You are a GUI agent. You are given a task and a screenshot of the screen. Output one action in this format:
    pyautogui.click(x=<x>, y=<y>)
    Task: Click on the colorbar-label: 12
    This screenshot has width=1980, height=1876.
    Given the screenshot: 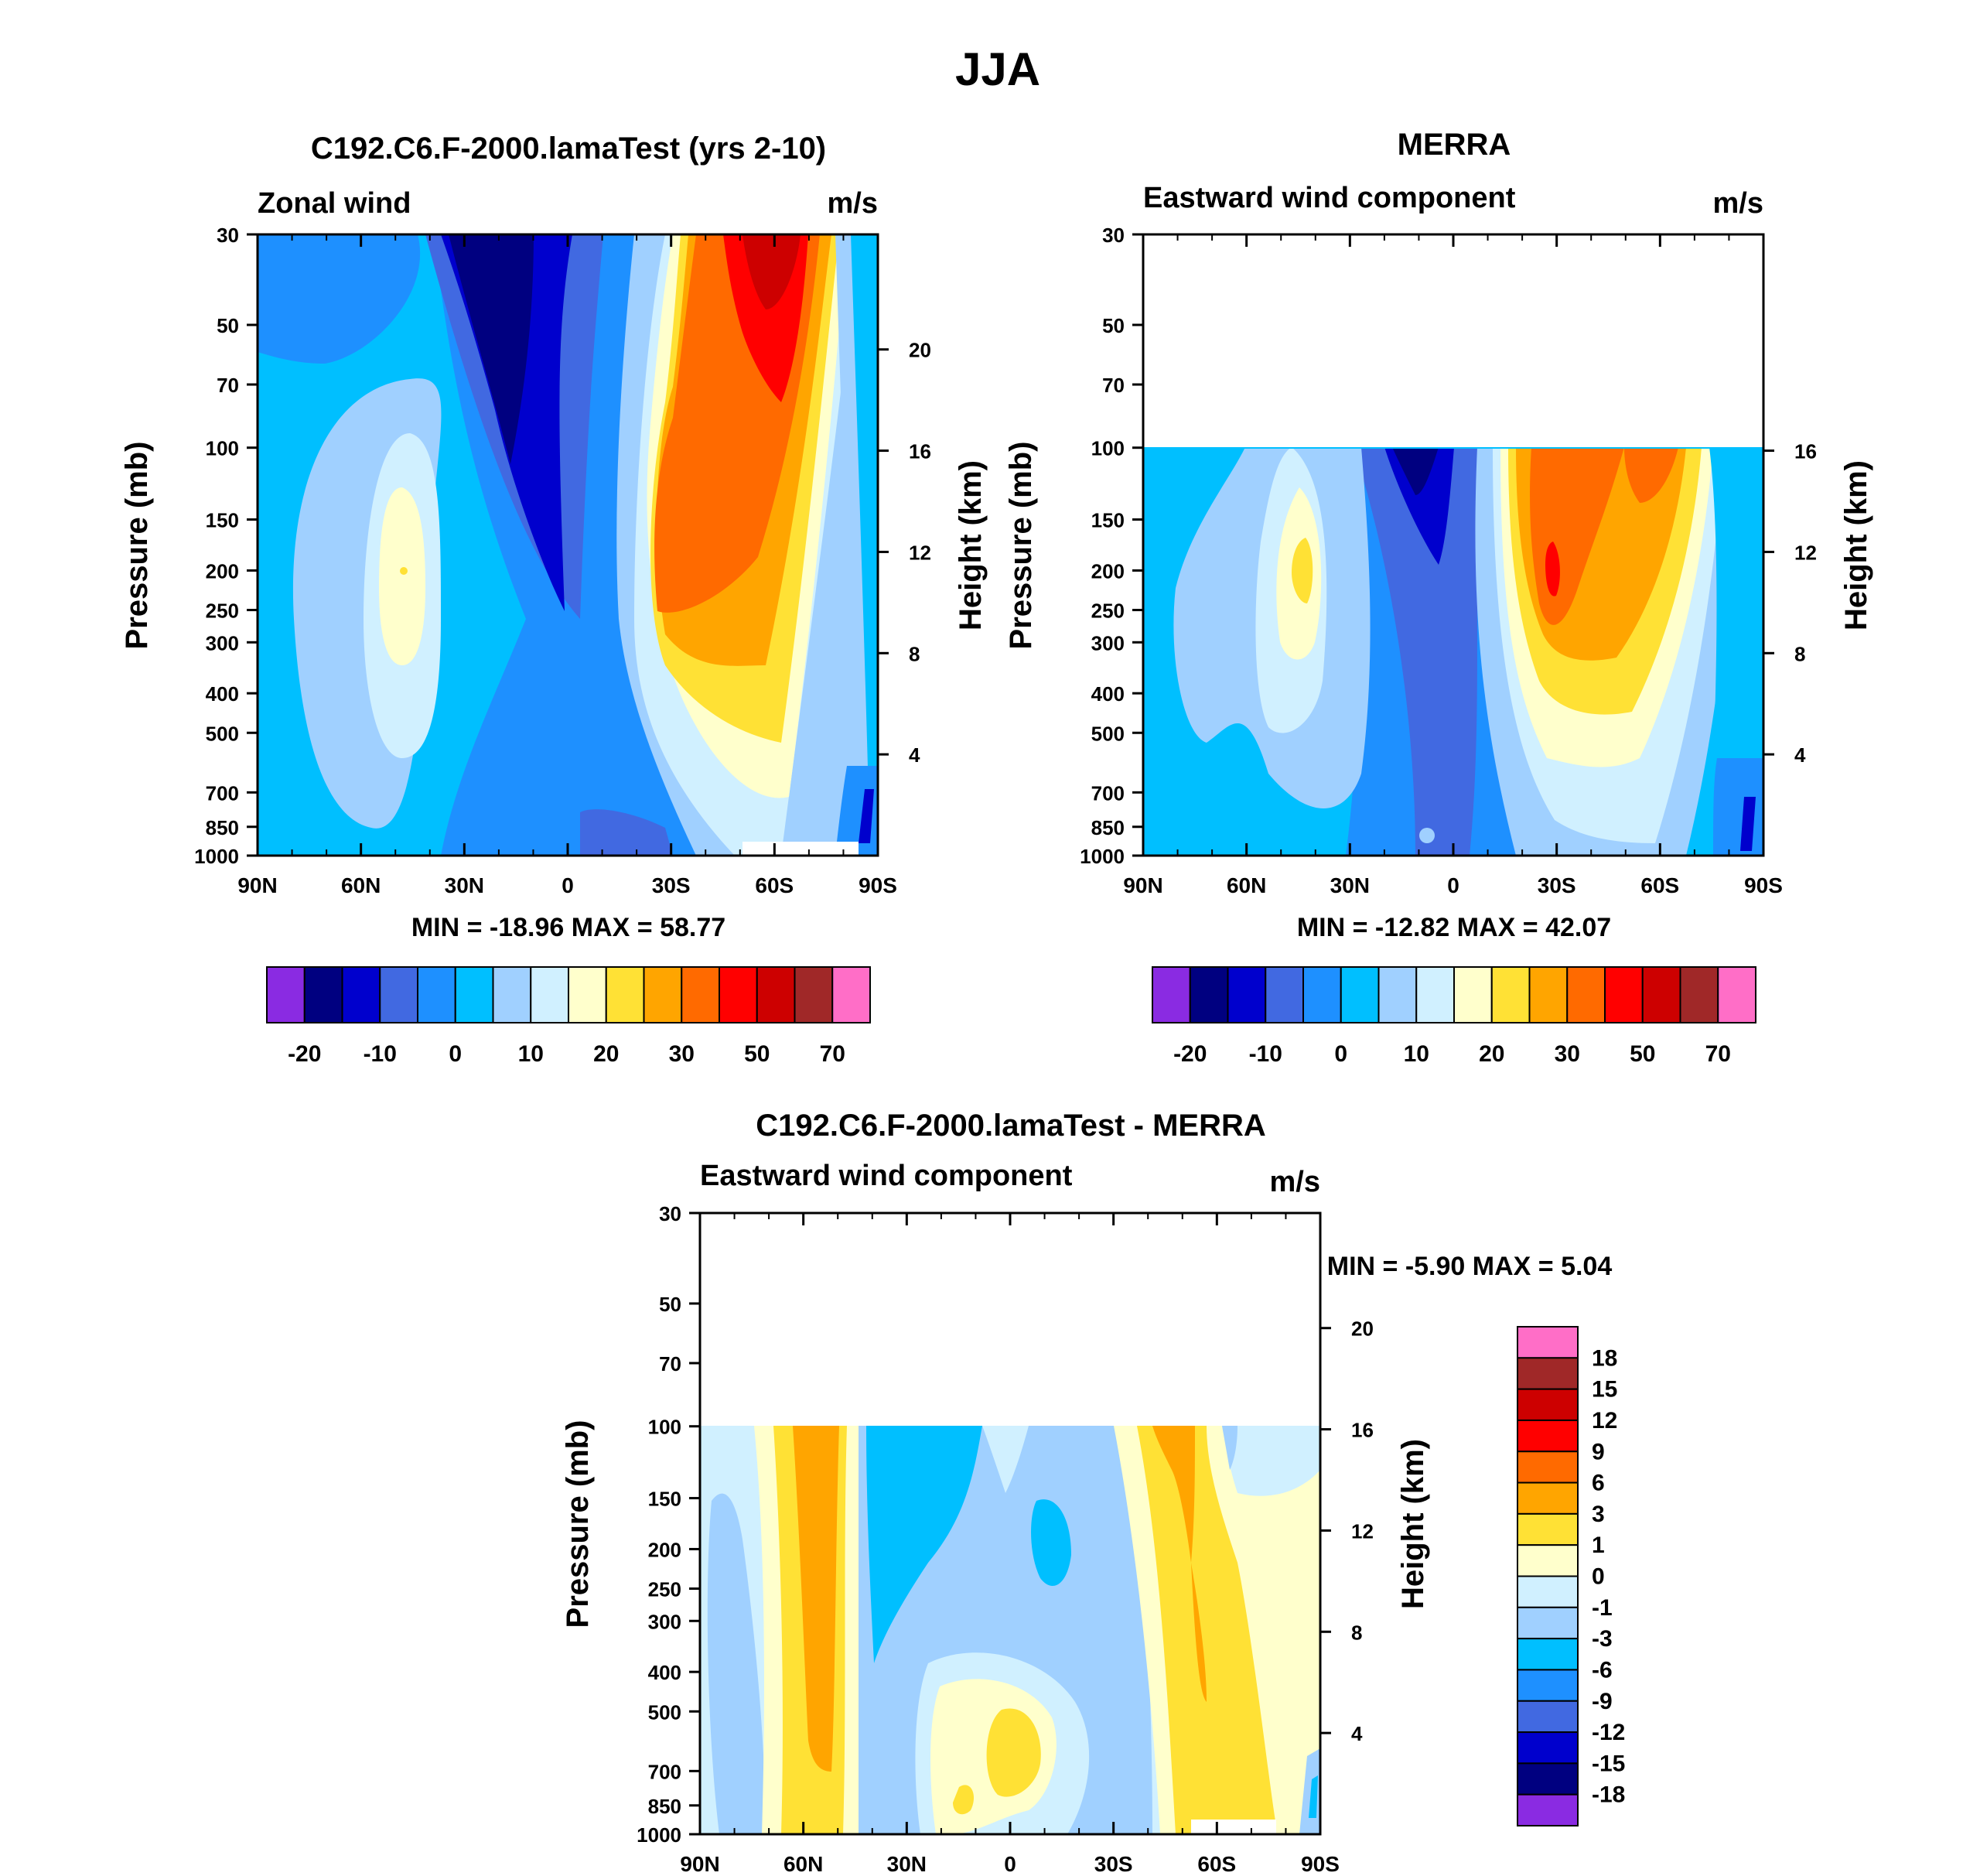 What is the action you would take?
    pyautogui.click(x=1605, y=1420)
    